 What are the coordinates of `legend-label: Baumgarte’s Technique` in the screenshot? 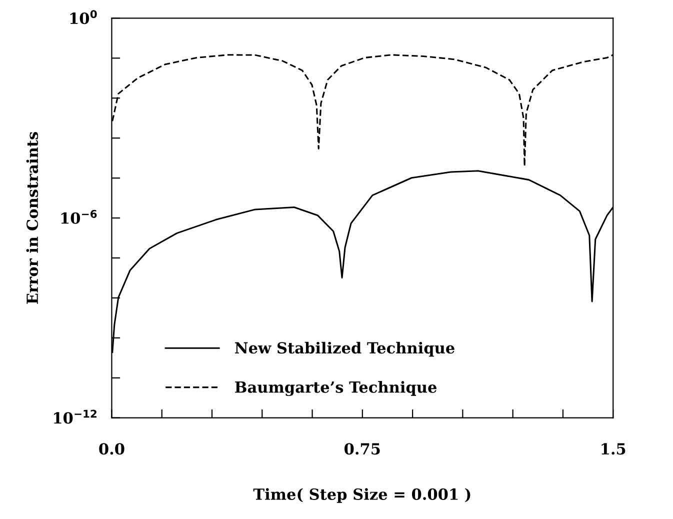 It's located at (336, 388).